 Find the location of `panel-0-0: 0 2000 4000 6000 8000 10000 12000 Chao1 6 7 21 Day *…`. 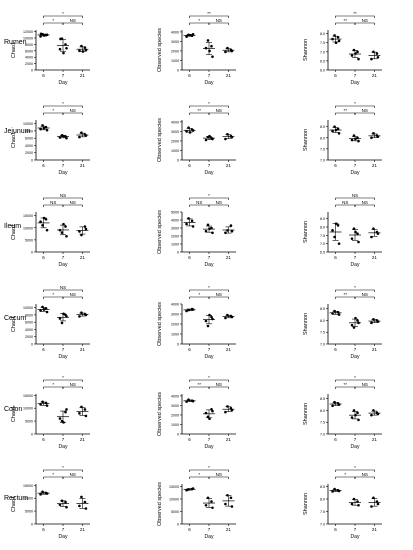

panel-0-0: 0 2000 4000 6000 8000 10000 12000 Chao1 6 7 21 Day *… is located at coordinates (50, 48).